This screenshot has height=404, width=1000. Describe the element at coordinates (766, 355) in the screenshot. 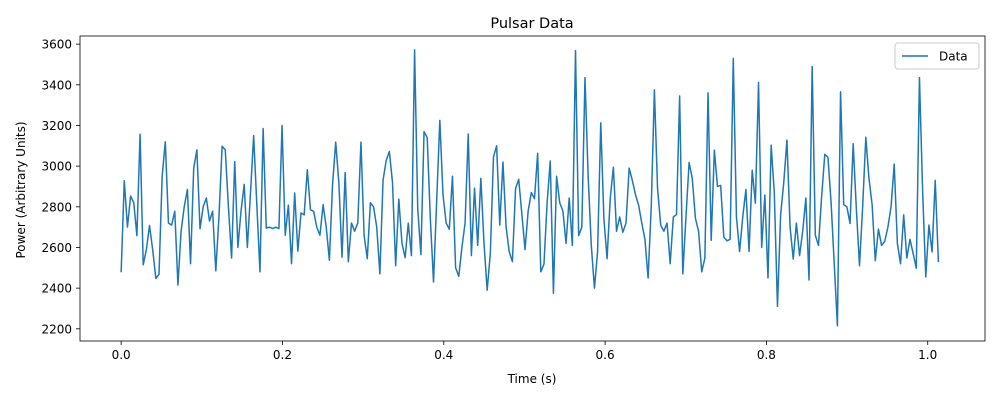

I see `x-tick-label: 0.8` at that location.